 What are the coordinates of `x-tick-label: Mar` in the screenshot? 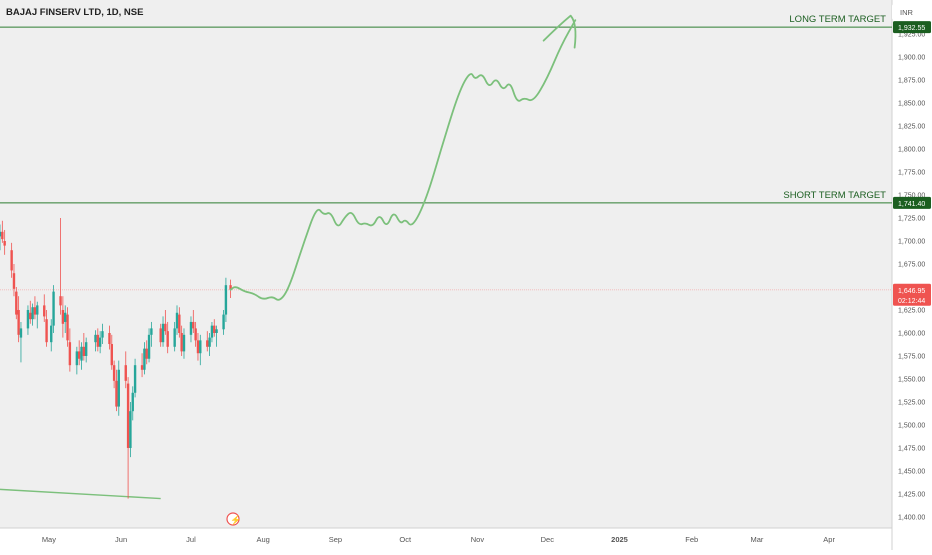 It's located at (756, 539).